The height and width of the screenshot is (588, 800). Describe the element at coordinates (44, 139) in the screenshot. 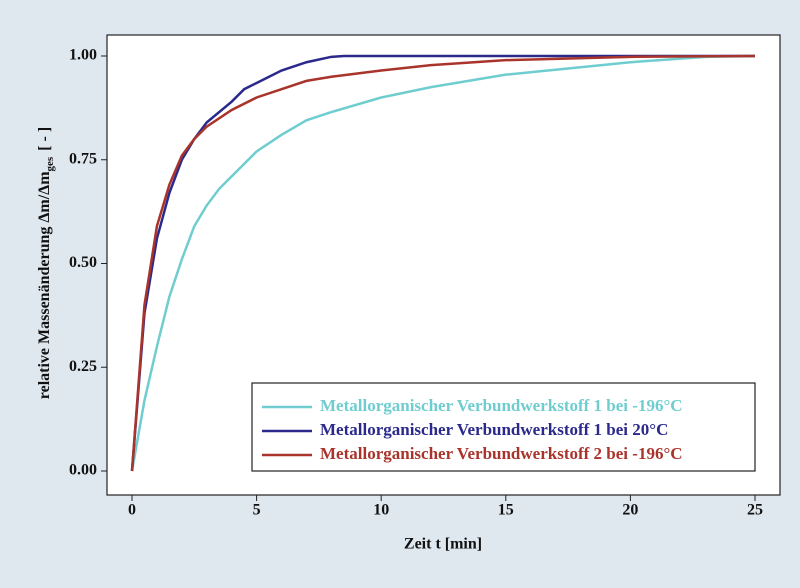

I see `y-label-suffix: [ - ]` at that location.